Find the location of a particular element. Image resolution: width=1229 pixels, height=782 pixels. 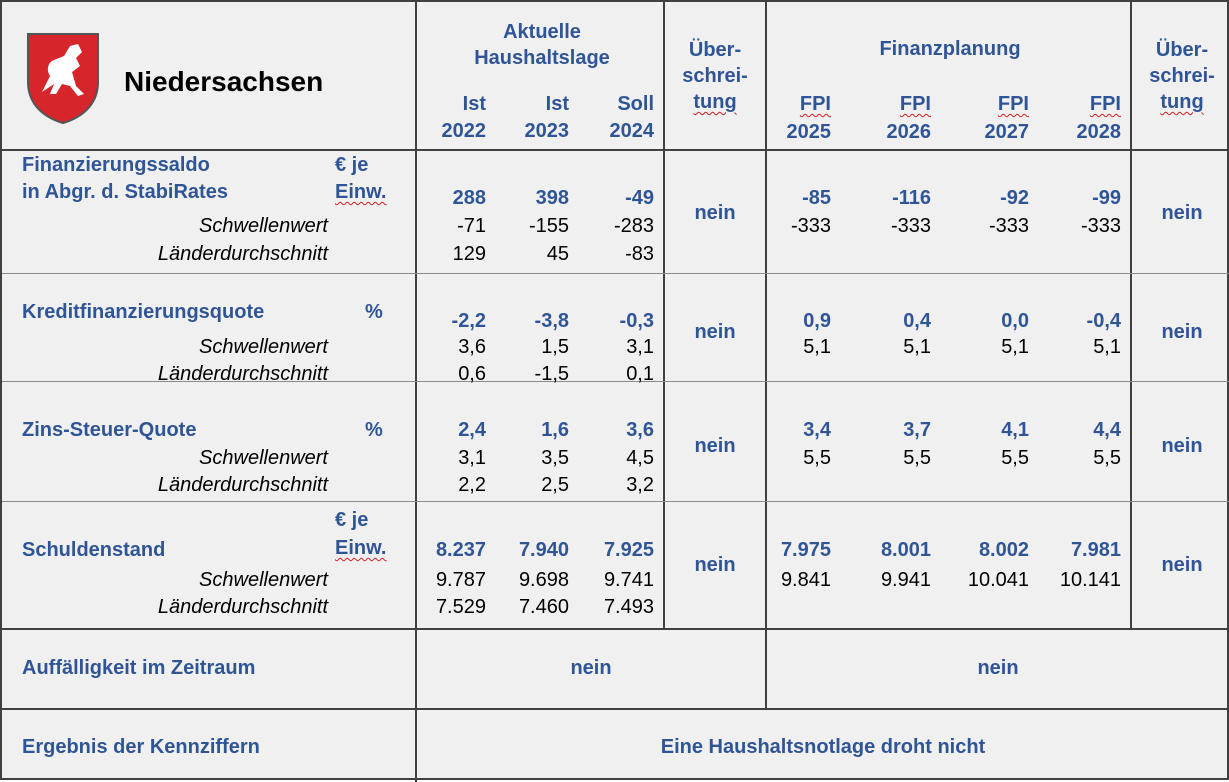

value: -85 is located at coordinates (816, 198).